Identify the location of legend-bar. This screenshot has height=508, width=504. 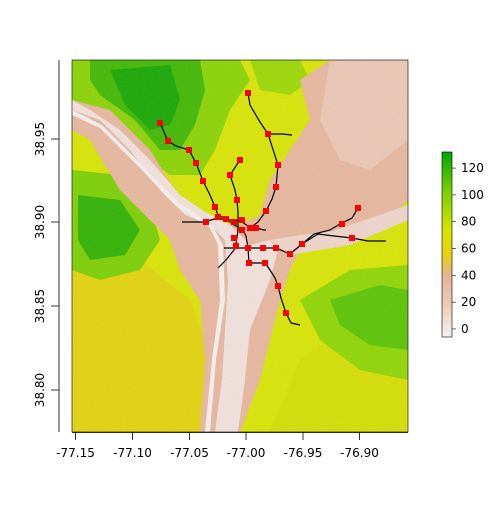
(447, 244).